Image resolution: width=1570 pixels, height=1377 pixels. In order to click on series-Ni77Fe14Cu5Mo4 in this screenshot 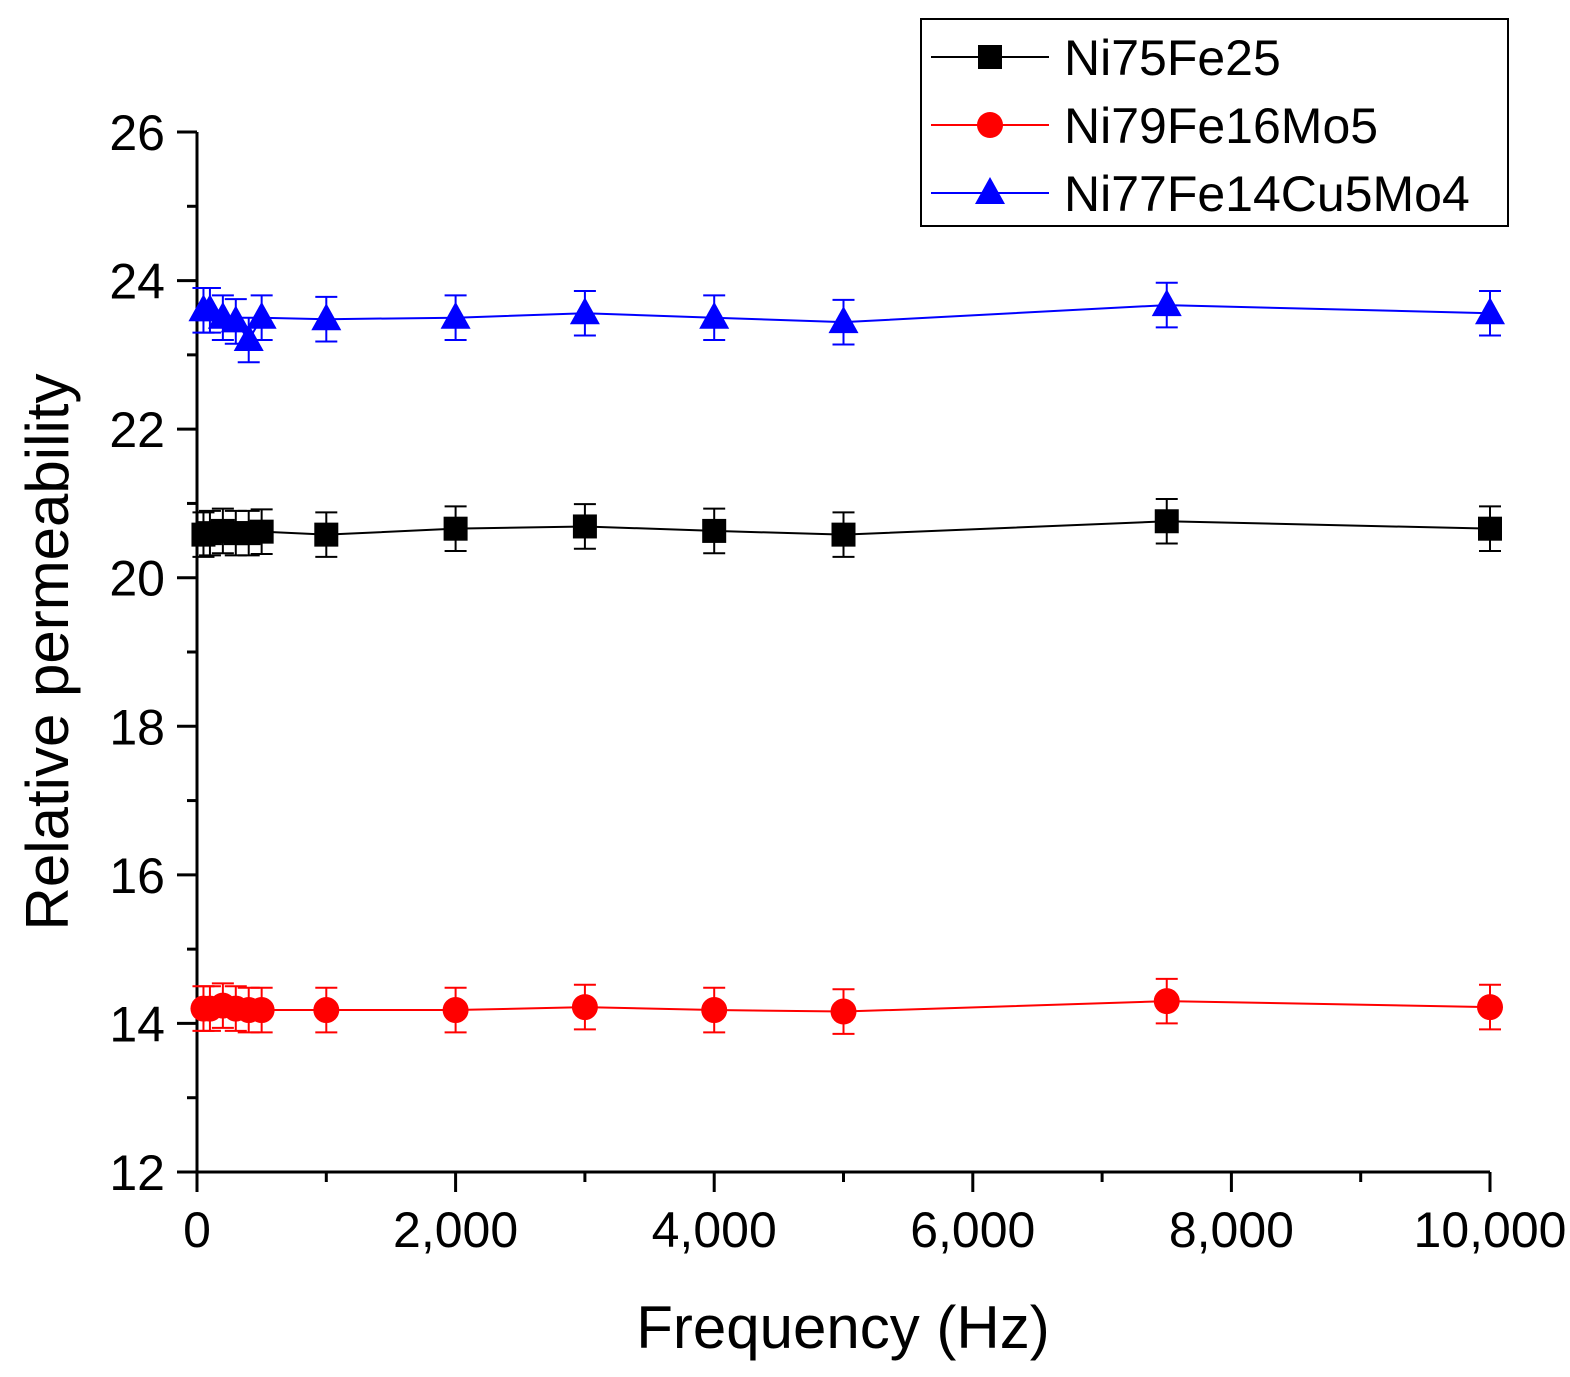, I will do `click(846, 322)`.